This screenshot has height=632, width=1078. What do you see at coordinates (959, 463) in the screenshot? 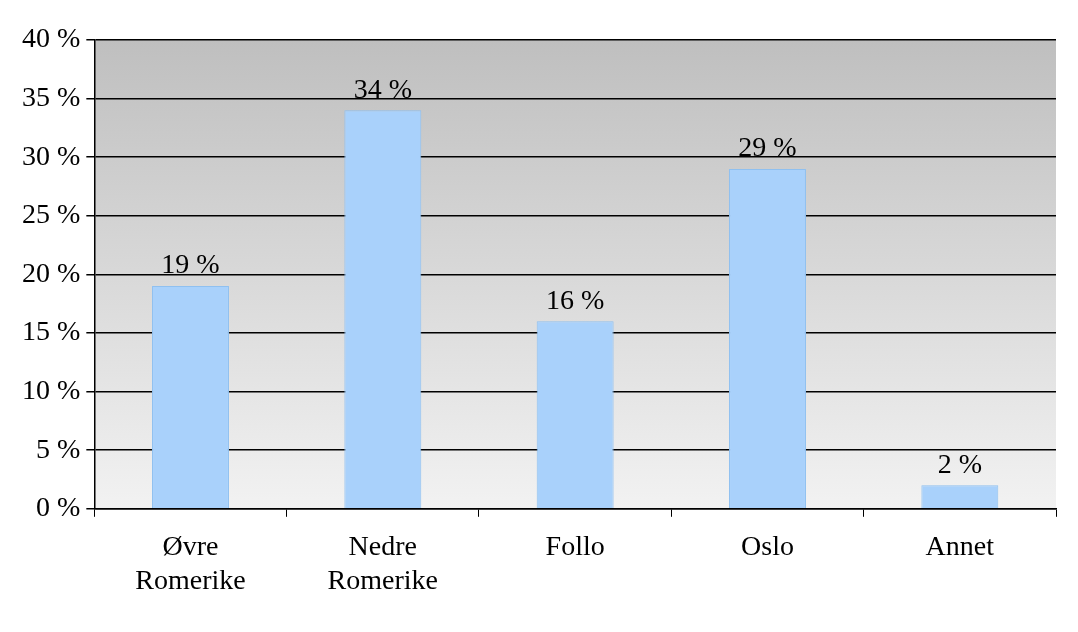
I see `data-label: 2 %` at bounding box center [959, 463].